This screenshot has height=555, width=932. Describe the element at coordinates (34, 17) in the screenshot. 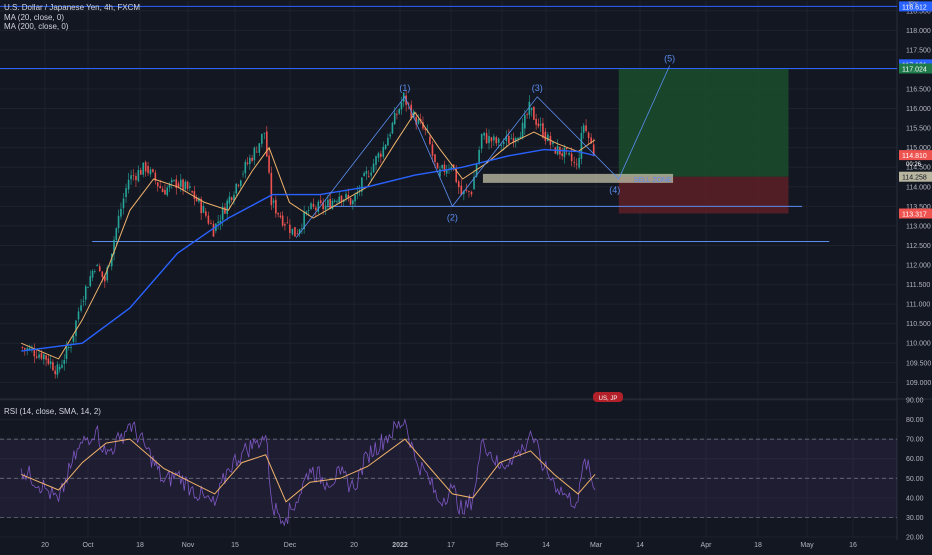

I see `ma20-legend: MA (20, close, 0)` at that location.